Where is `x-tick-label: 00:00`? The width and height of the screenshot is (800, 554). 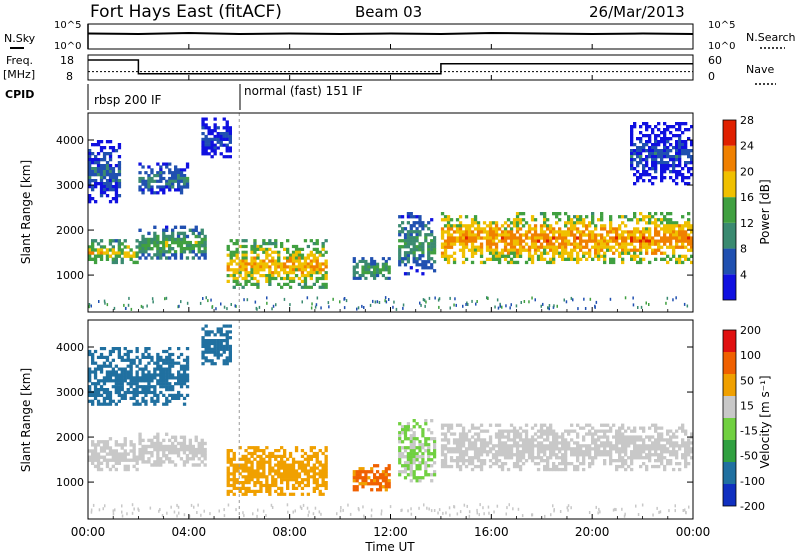
x-tick-label: 00:00 is located at coordinates (88, 532).